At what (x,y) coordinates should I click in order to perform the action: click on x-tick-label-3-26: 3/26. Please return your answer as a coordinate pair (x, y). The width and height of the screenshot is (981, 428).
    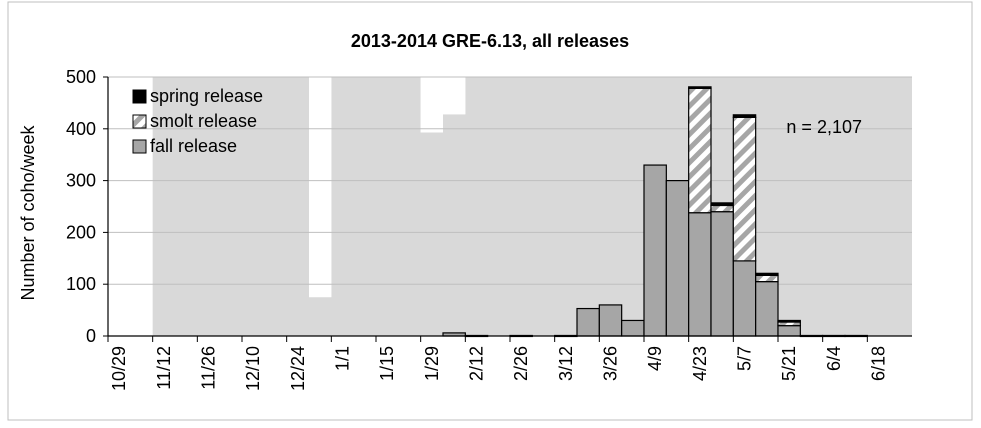
    Looking at the image, I should click on (611, 363).